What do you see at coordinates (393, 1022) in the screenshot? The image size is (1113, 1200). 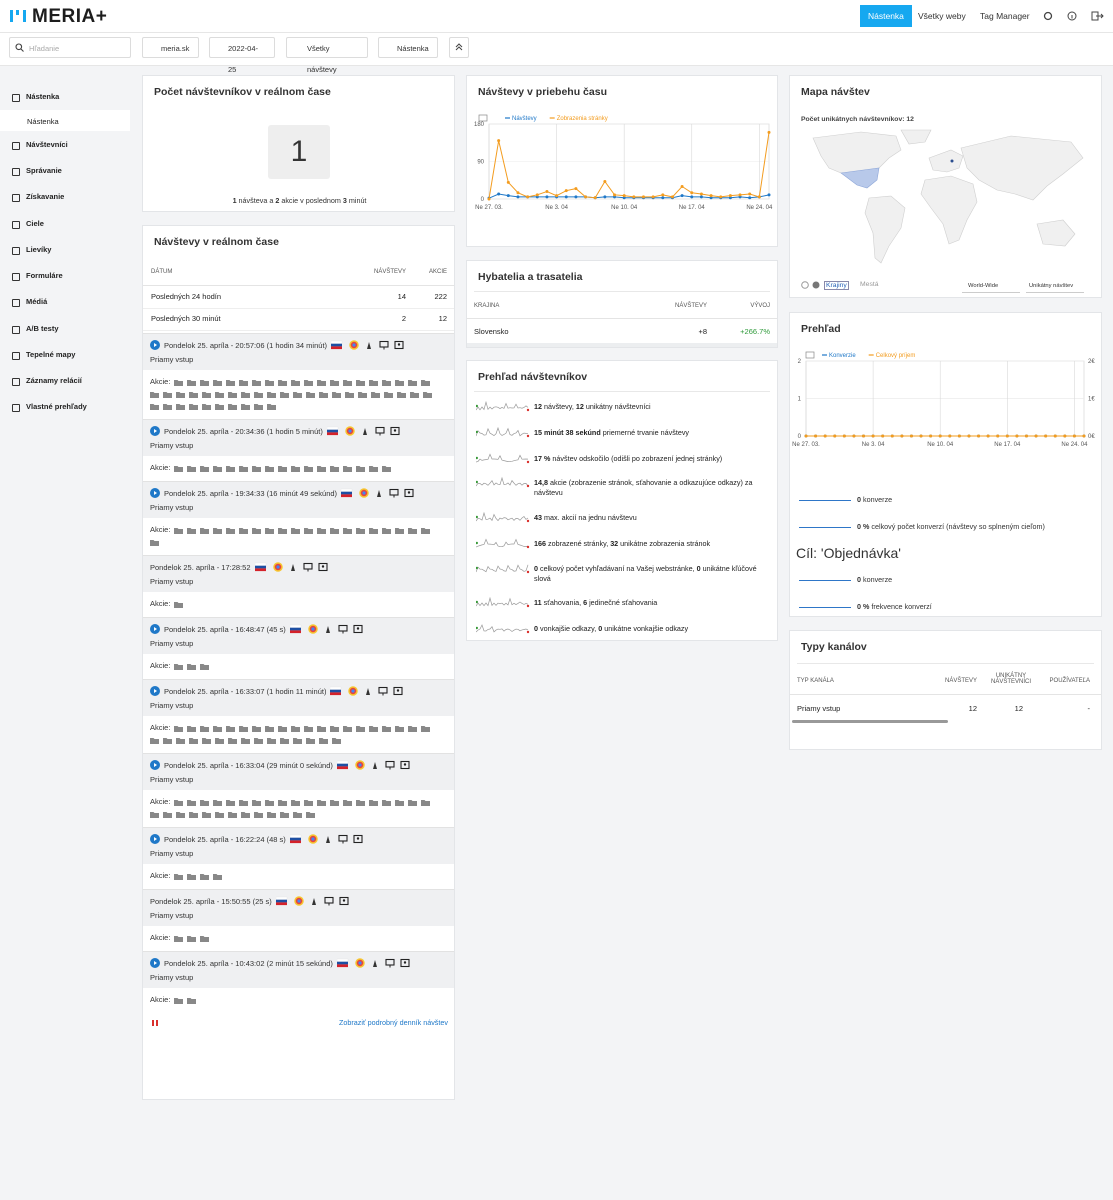 I see `visit-log-link: Zobraziť podrobný denník návštev` at bounding box center [393, 1022].